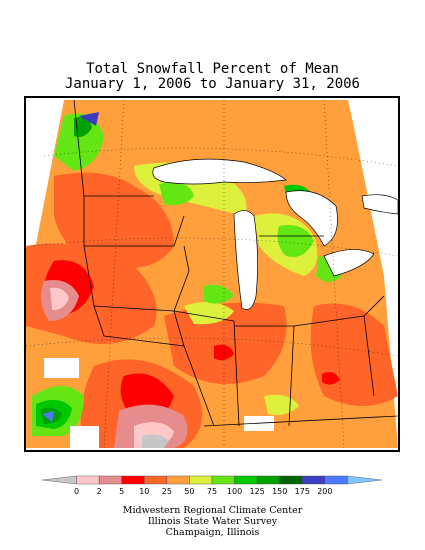  I want to click on credit-line-2: Illinois State Water Survey, so click(212, 521).